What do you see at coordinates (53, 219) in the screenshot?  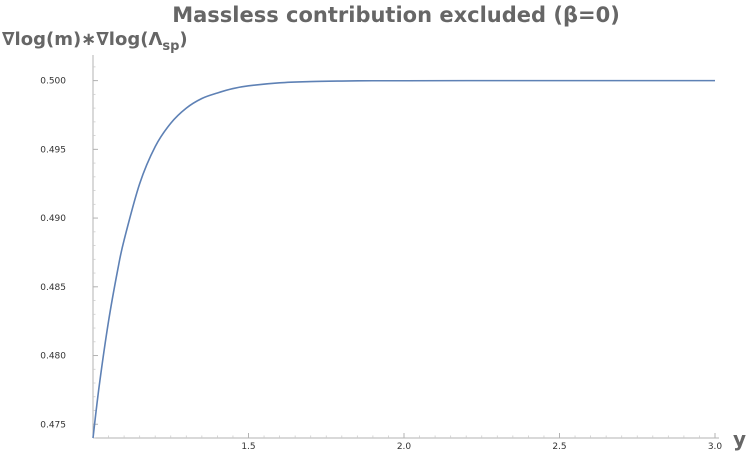 I see `y-tick-label: 0.490` at bounding box center [53, 219].